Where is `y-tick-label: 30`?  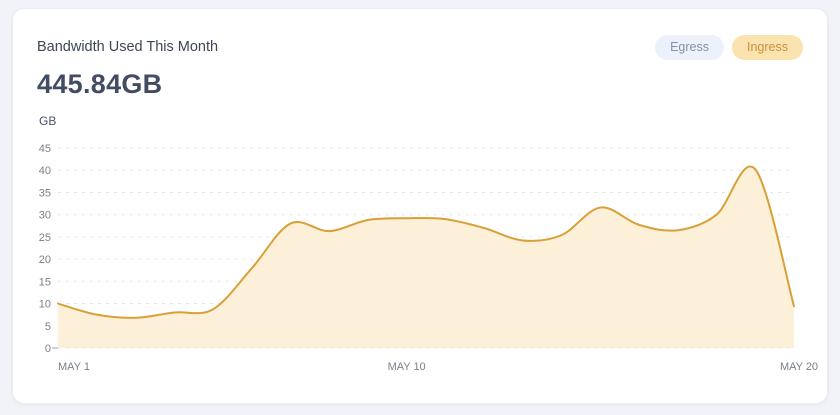 y-tick-label: 30 is located at coordinates (45, 216).